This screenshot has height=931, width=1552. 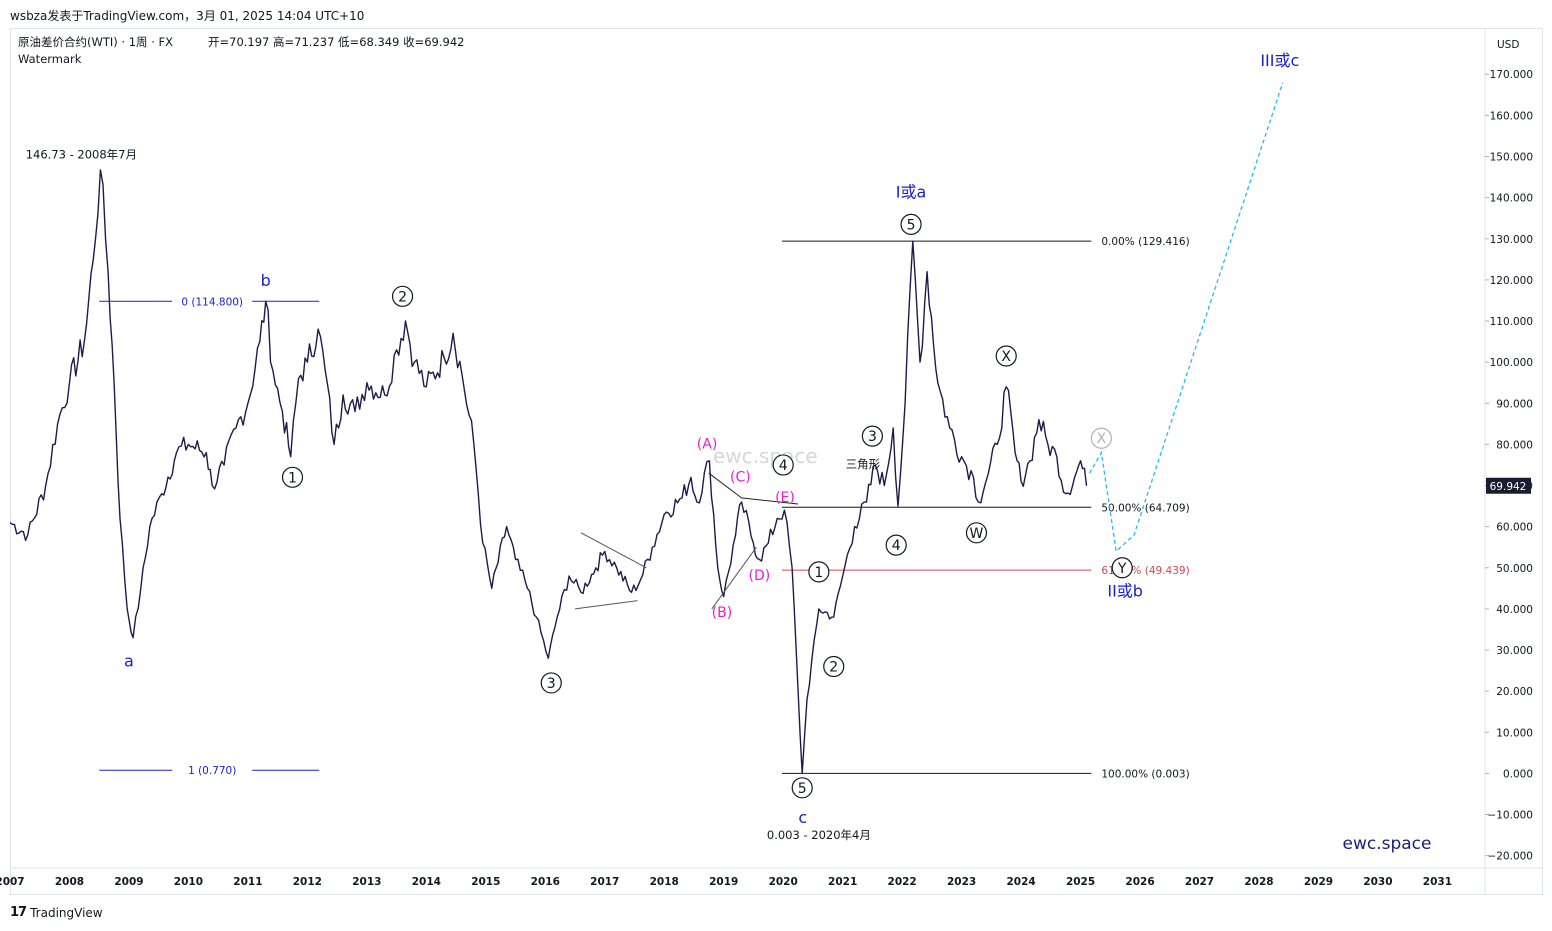 What do you see at coordinates (613, 550) in the screenshot?
I see `triangle-upper-line` at bounding box center [613, 550].